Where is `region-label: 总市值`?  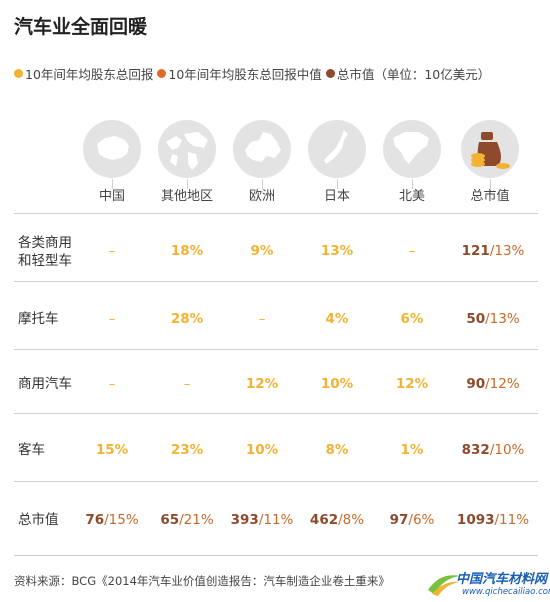
region-label: 总市值 is located at coordinates (490, 196).